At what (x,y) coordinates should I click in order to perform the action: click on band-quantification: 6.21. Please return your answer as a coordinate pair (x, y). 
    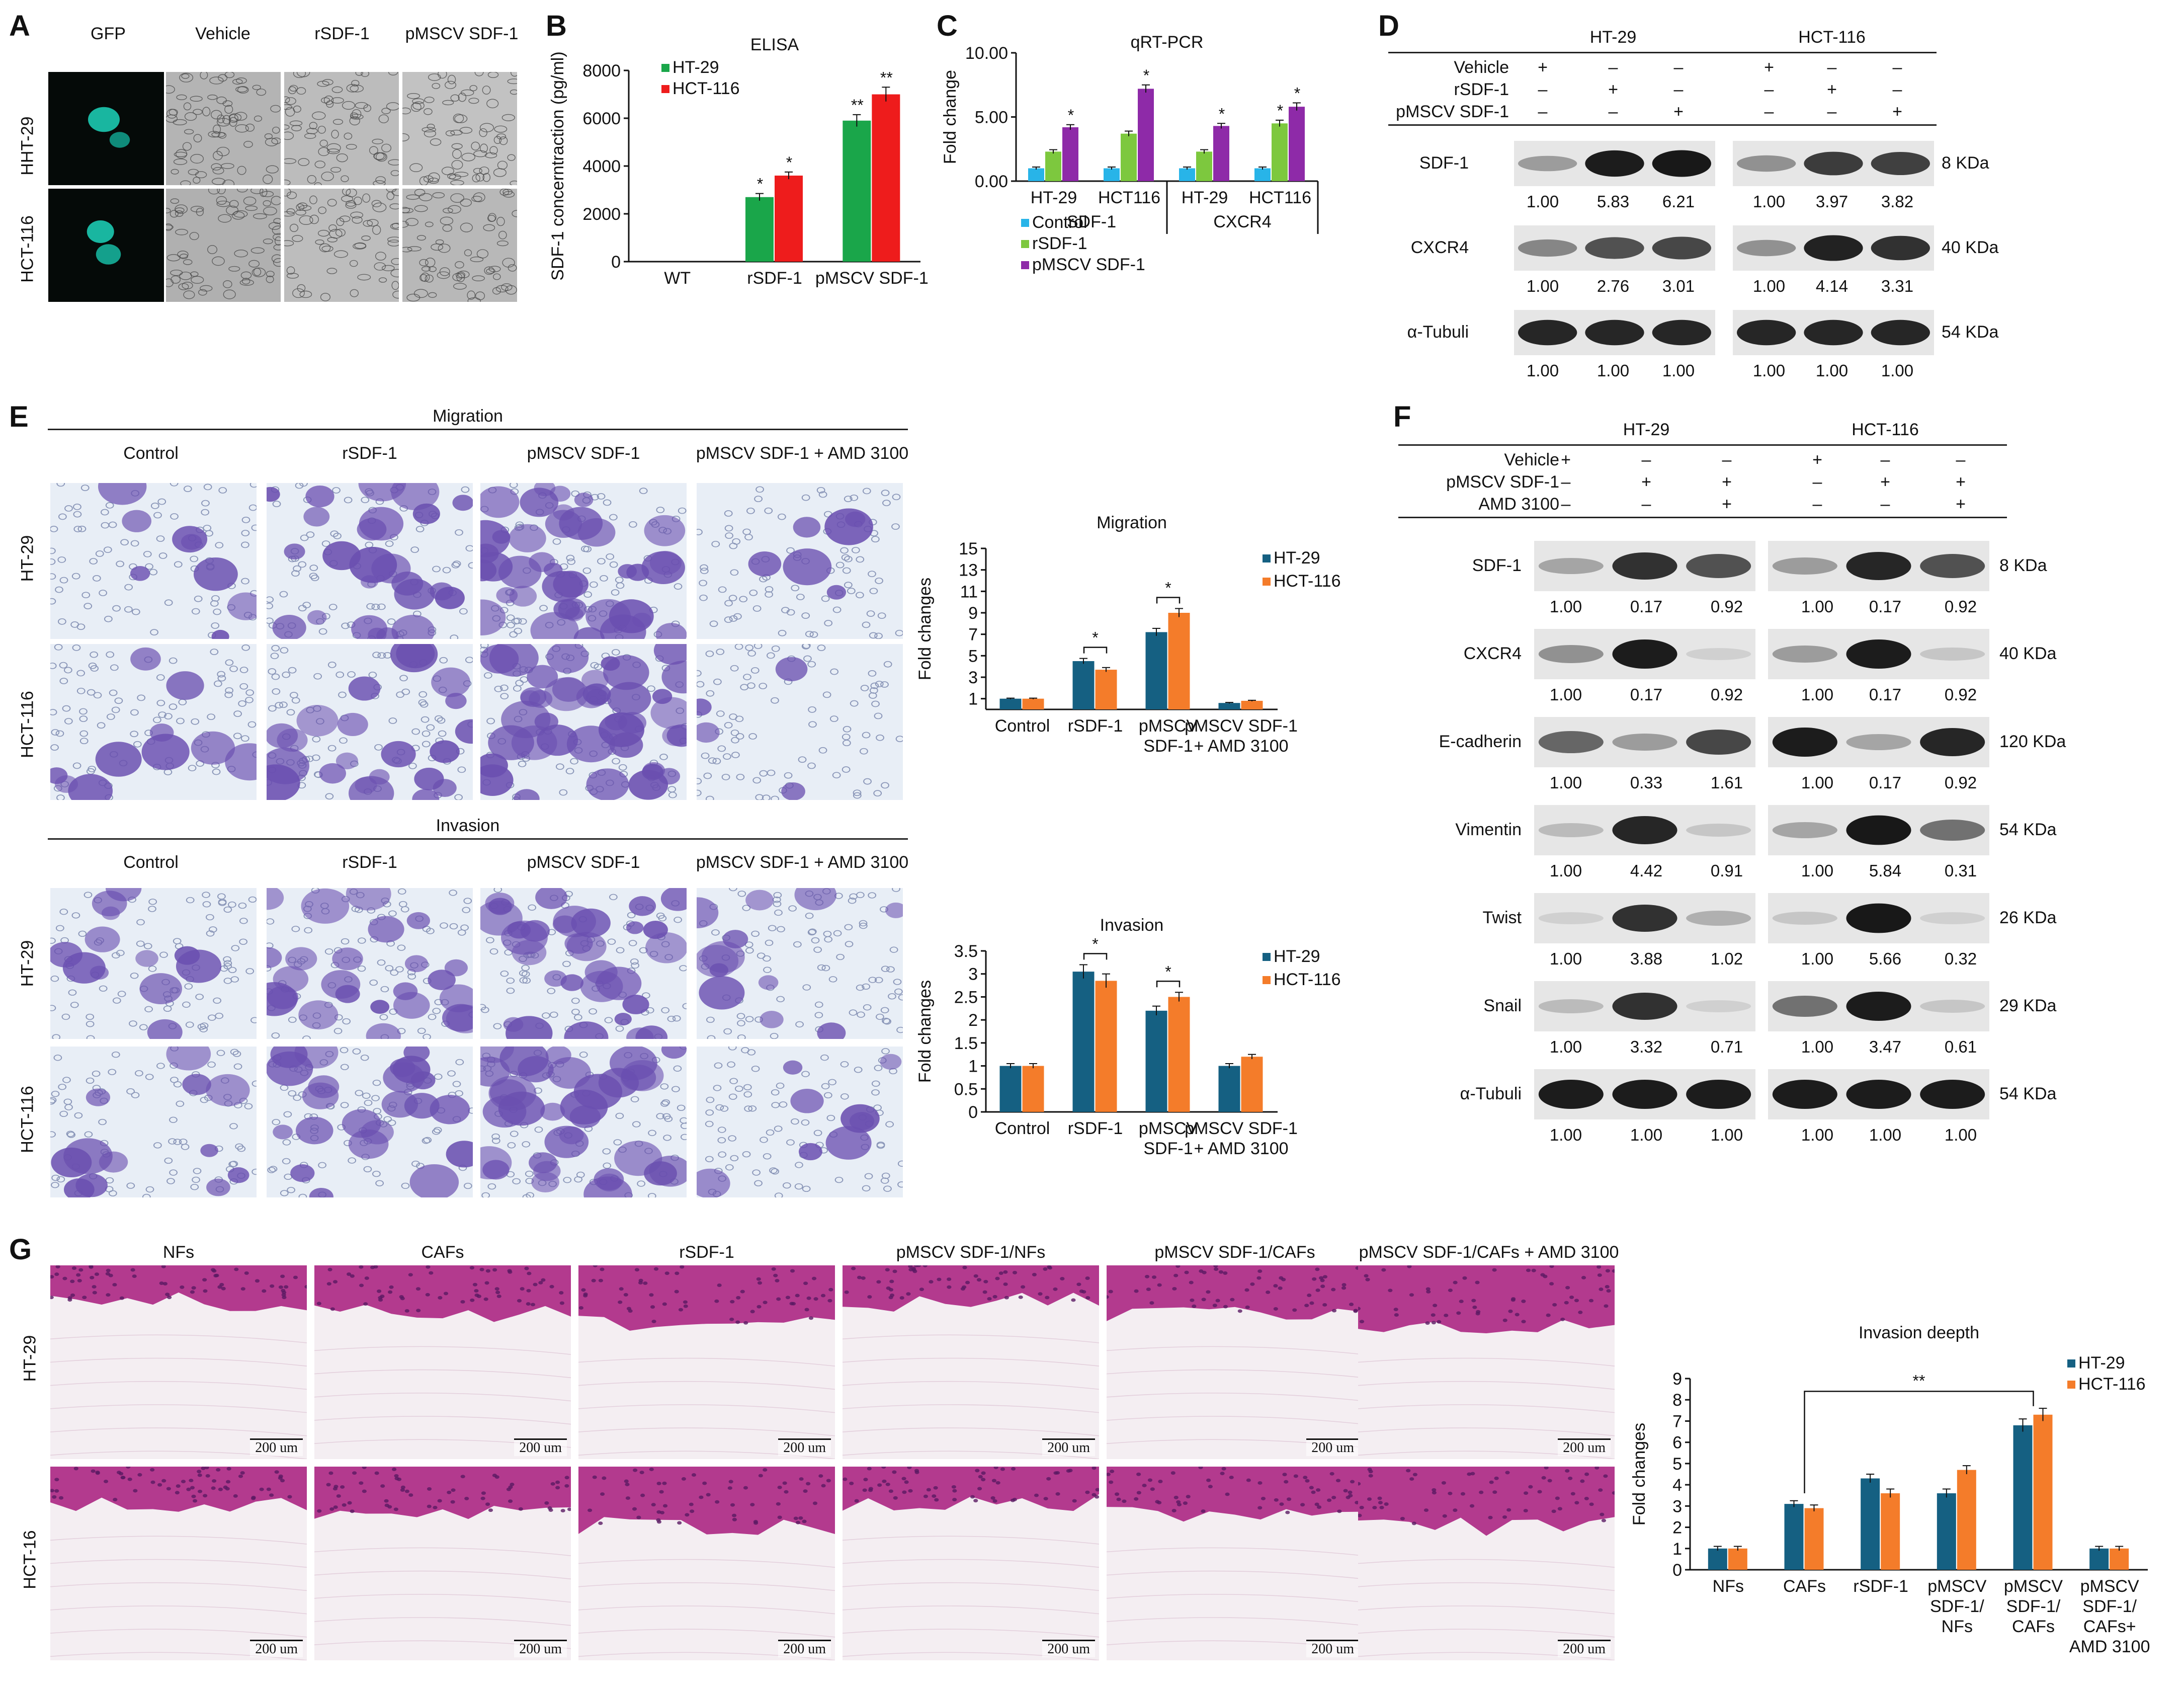
    Looking at the image, I should click on (1678, 201).